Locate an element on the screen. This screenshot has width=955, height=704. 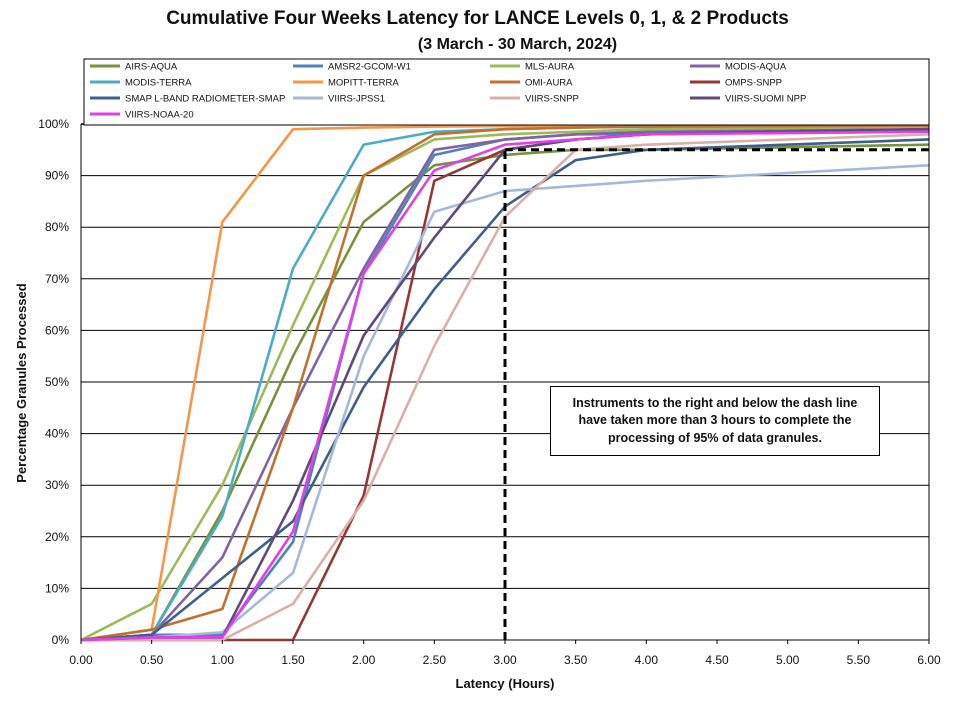
x-tick-label: 3.50 is located at coordinates (576, 660).